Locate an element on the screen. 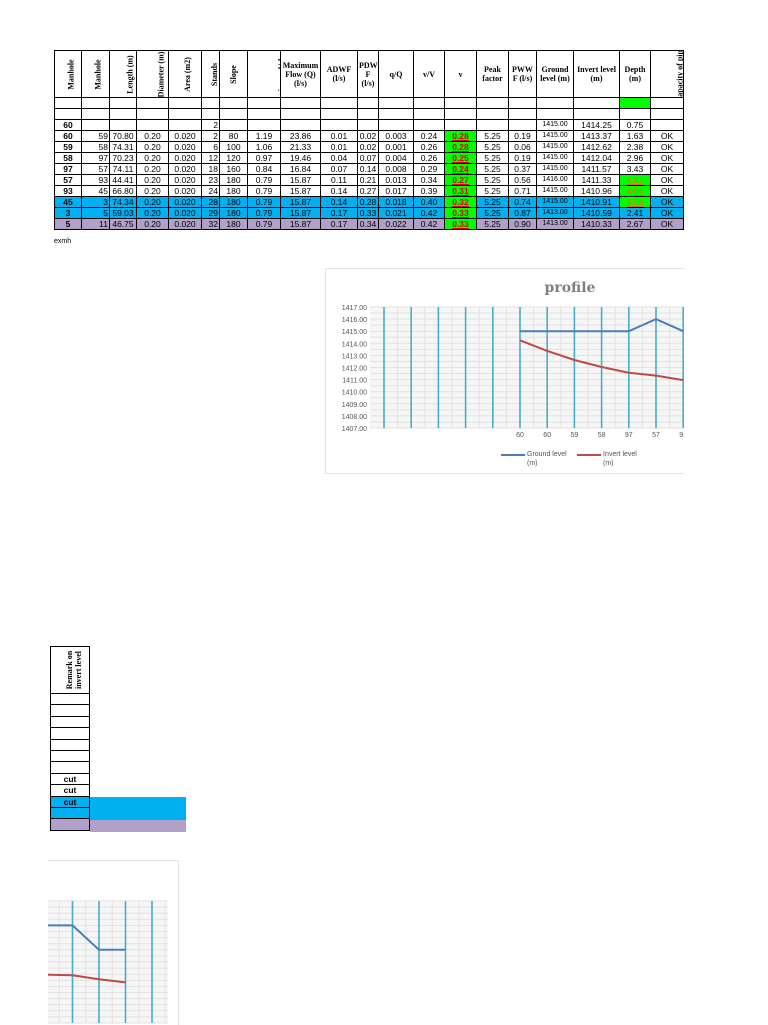 The width and height of the screenshot is (768, 1025). table-cell: 0.04 is located at coordinates (339, 158).